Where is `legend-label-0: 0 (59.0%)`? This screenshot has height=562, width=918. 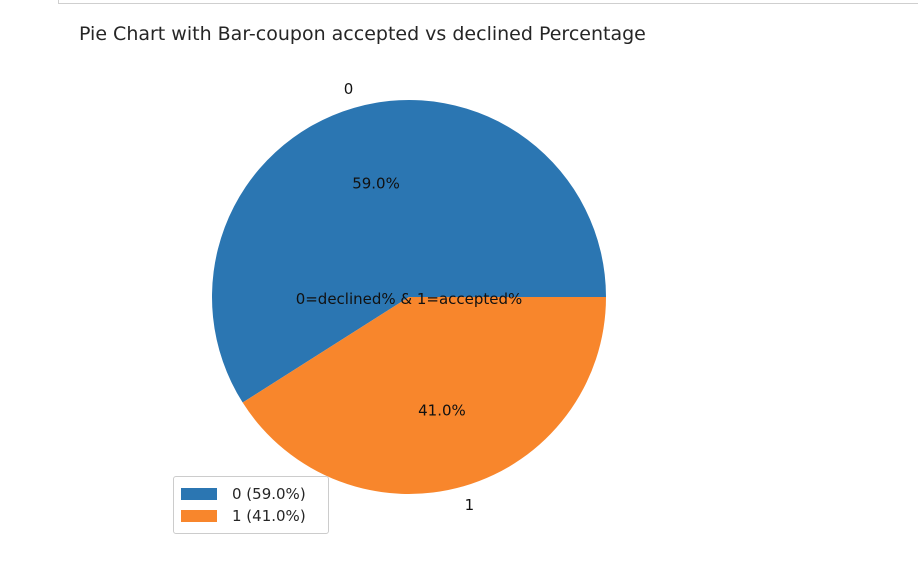
legend-label-0: 0 (59.0%) is located at coordinates (269, 494).